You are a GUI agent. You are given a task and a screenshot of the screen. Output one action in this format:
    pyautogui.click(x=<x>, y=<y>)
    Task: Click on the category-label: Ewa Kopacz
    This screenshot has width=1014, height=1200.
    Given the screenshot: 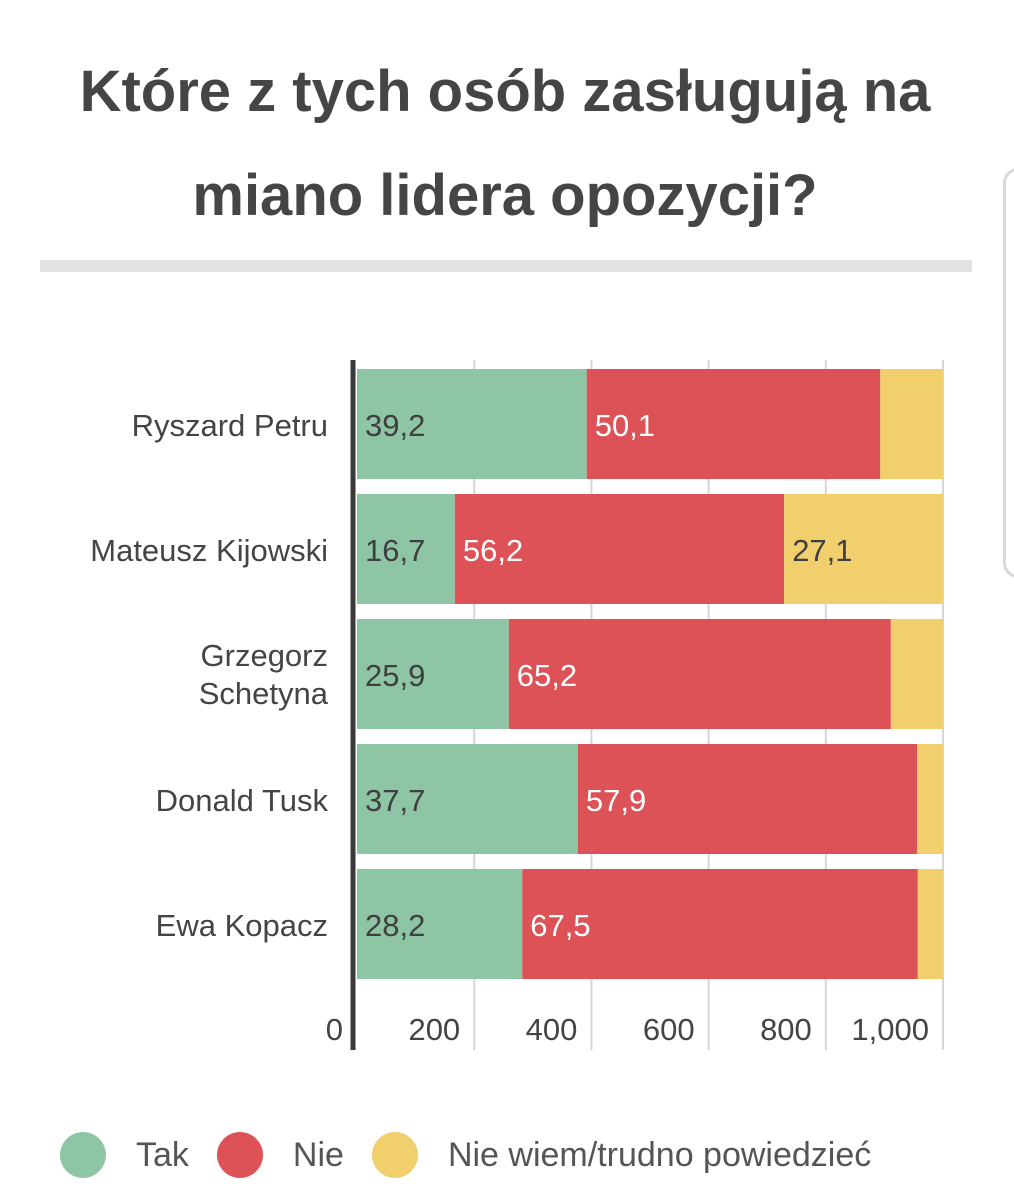 What is the action you would take?
    pyautogui.click(x=242, y=925)
    